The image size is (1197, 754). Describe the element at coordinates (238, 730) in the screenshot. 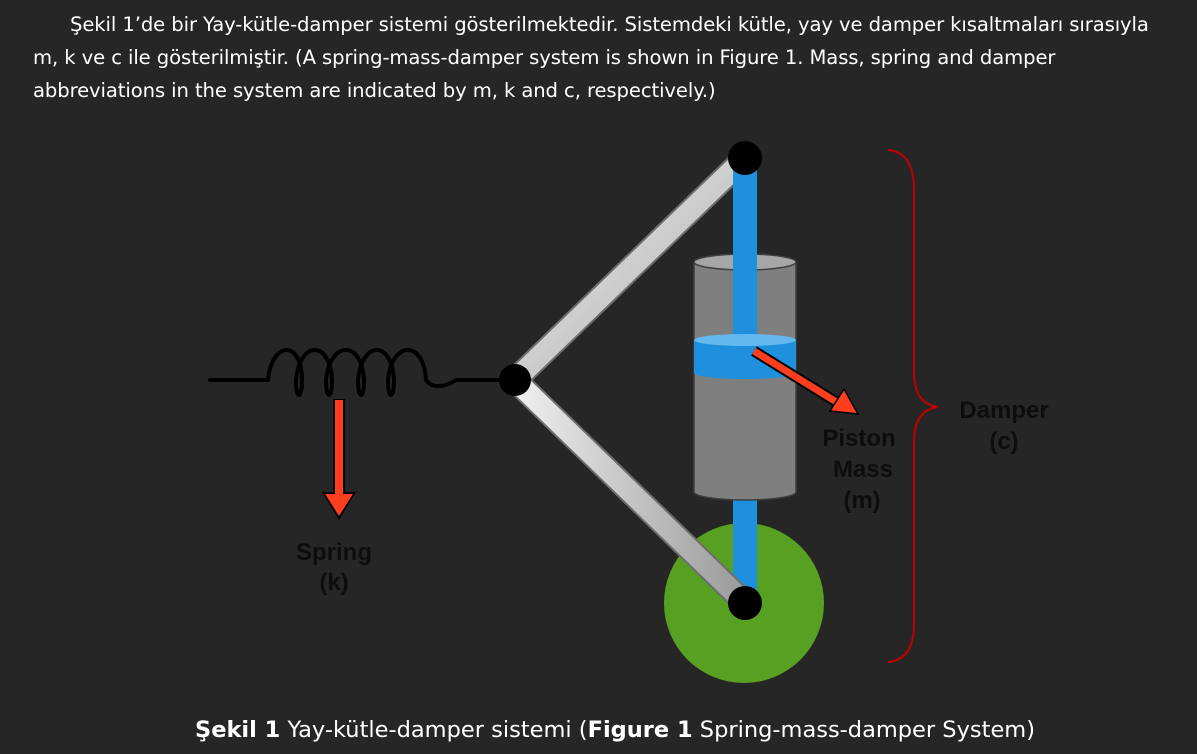

I see `caption-figure-number-tr: Şekil 1` at that location.